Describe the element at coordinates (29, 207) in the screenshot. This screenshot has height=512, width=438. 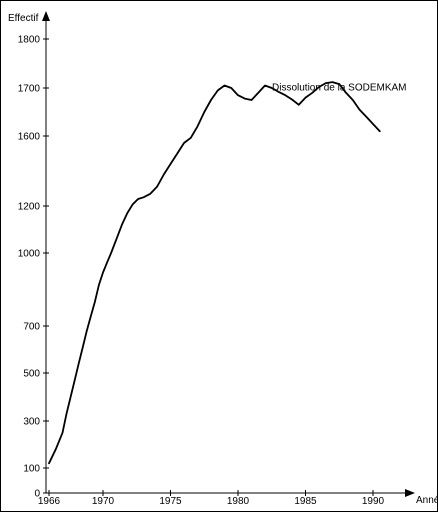
I see `y-tick-label: 1200` at that location.